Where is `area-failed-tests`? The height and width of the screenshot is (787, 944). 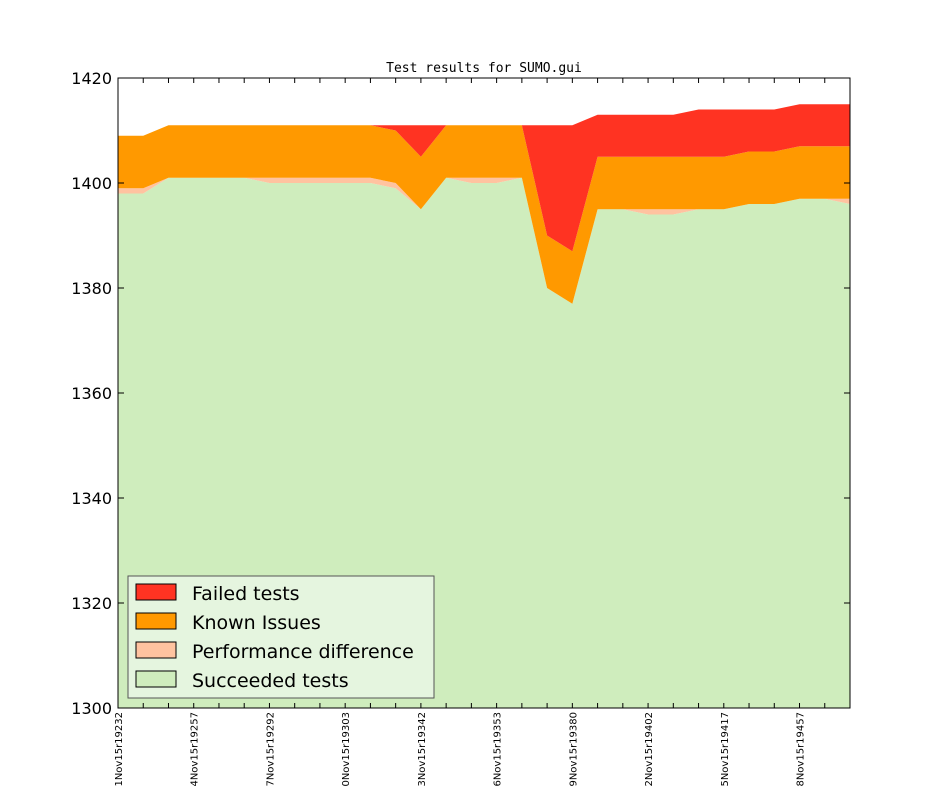 area-failed-tests is located at coordinates (484, 178).